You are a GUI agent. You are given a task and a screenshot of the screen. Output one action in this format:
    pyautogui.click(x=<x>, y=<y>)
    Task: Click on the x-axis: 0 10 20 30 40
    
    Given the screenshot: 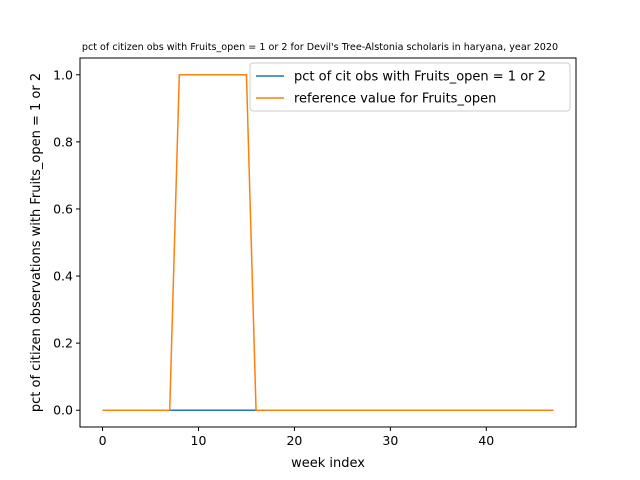 What is the action you would take?
    pyautogui.click(x=296, y=437)
    